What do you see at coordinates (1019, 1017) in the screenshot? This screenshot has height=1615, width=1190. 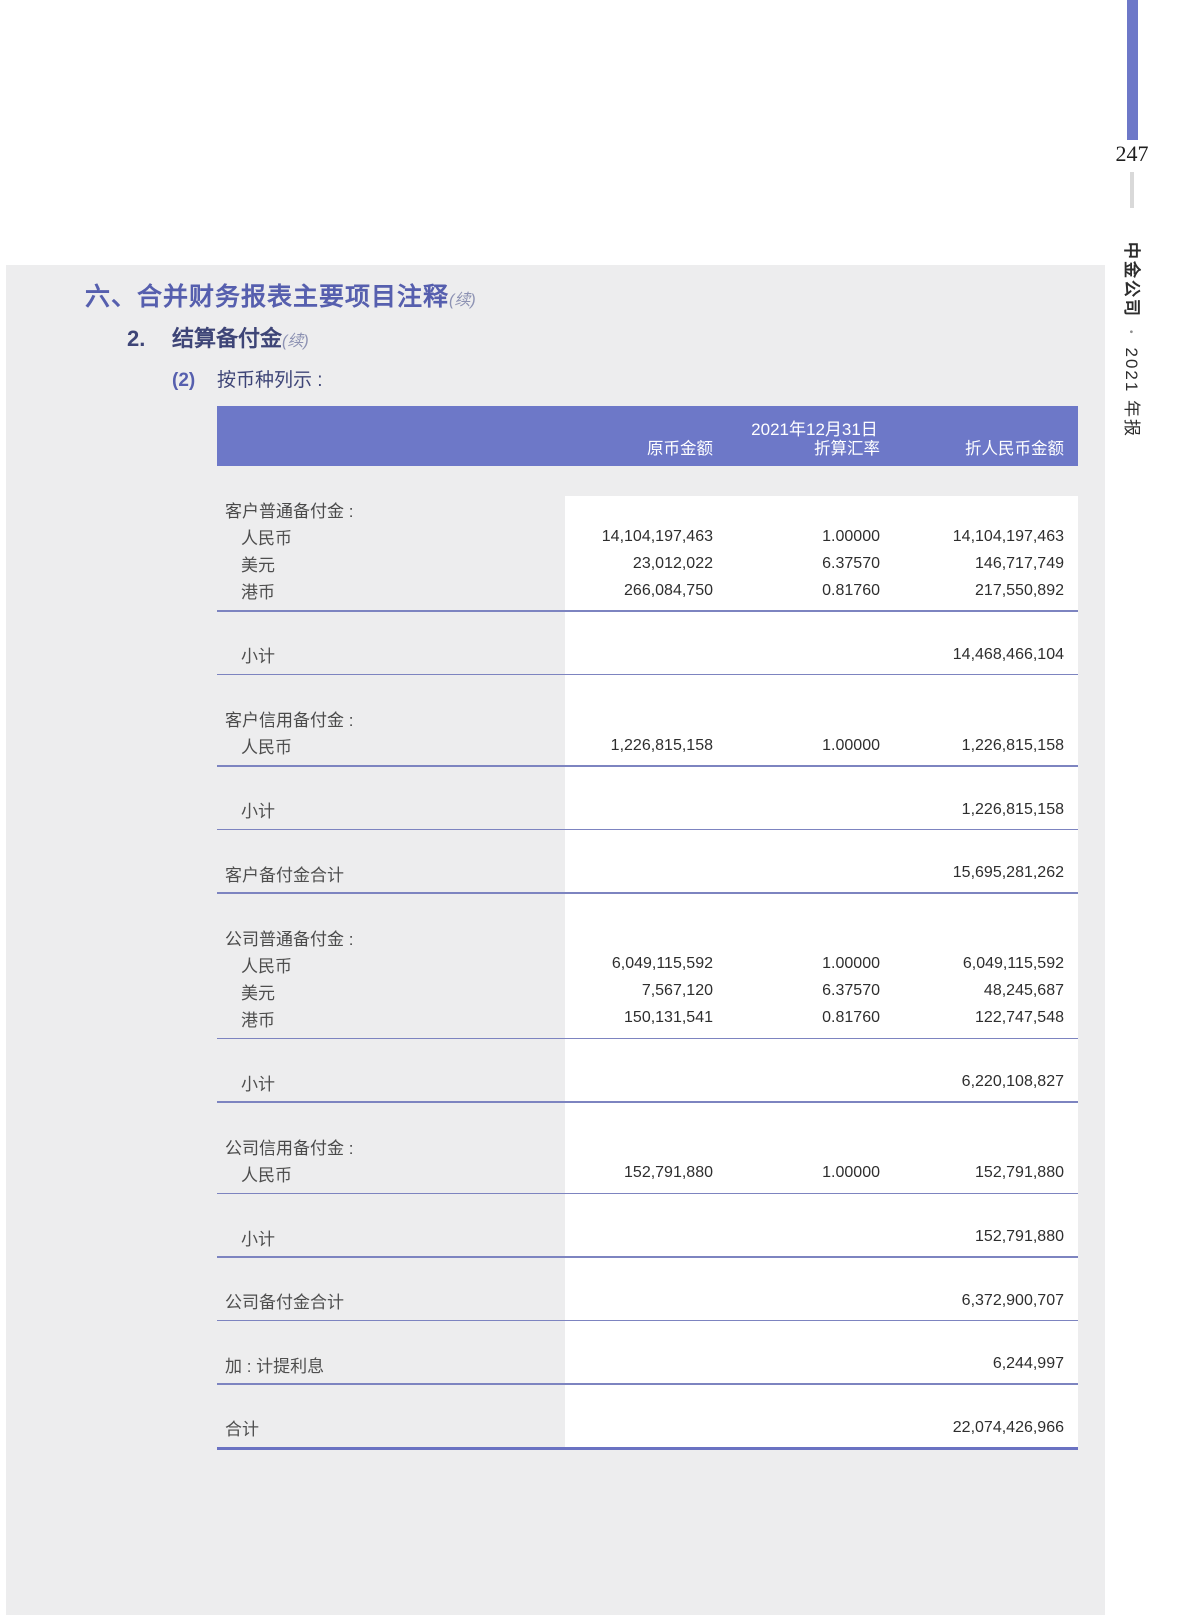 I see `cny-amount-cell: 122,747,548` at bounding box center [1019, 1017].